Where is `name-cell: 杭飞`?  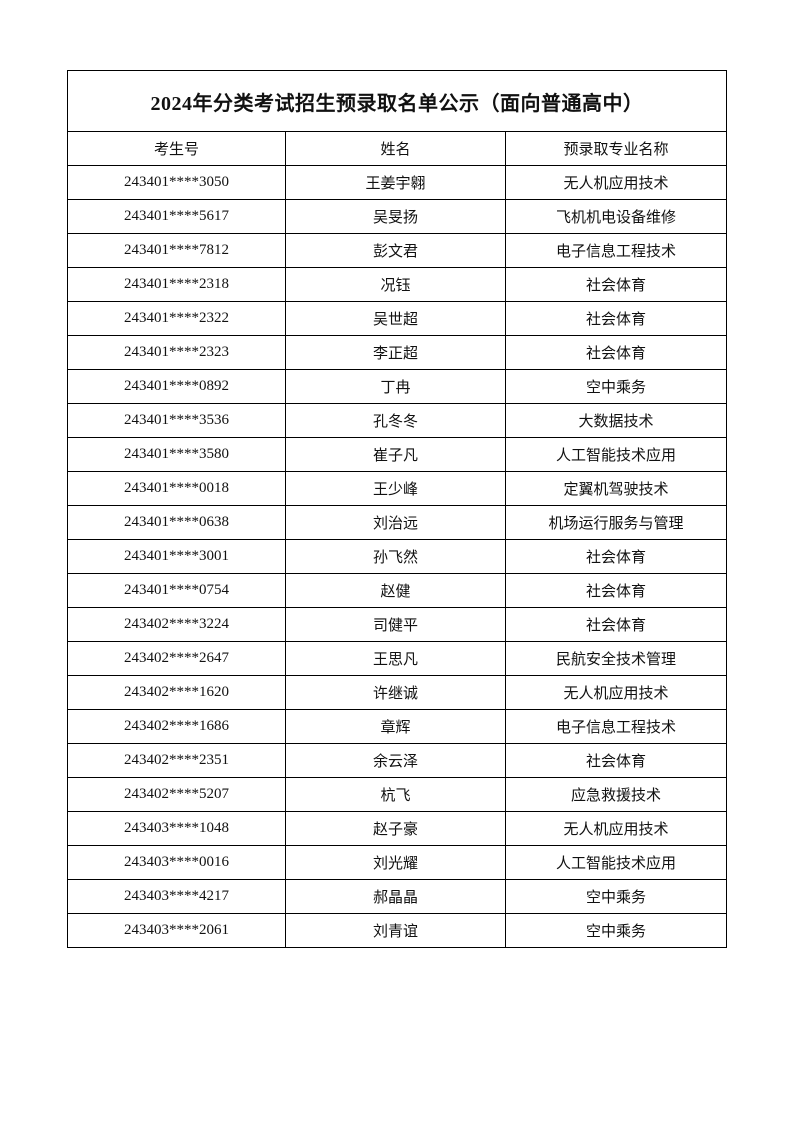 name-cell: 杭飞 is located at coordinates (395, 794).